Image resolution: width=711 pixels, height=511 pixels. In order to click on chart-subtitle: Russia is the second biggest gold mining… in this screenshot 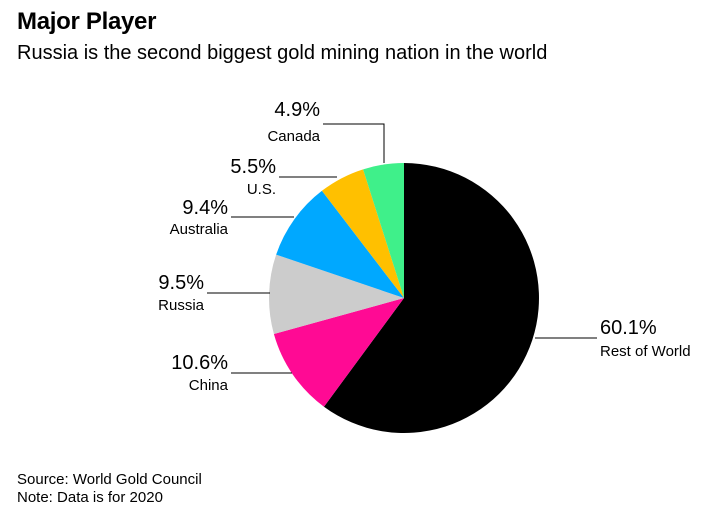, I will do `click(282, 53)`.